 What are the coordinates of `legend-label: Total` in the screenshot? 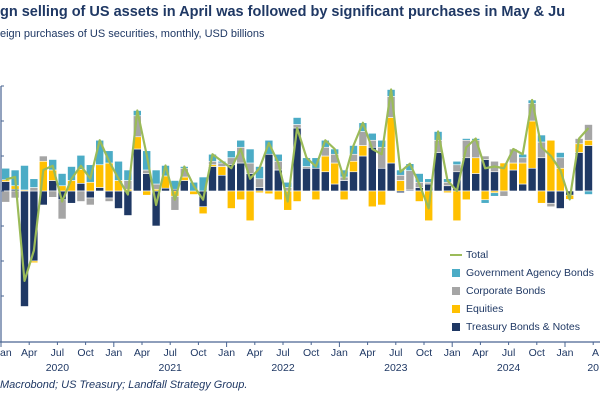 It's located at (477, 255).